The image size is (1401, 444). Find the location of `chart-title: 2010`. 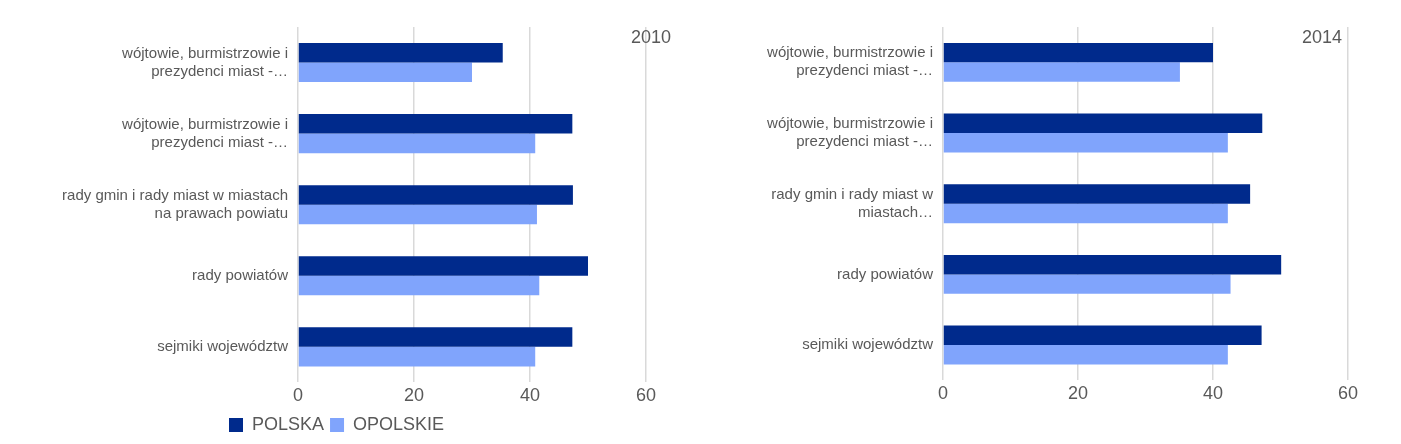

chart-title: 2010 is located at coordinates (650, 36).